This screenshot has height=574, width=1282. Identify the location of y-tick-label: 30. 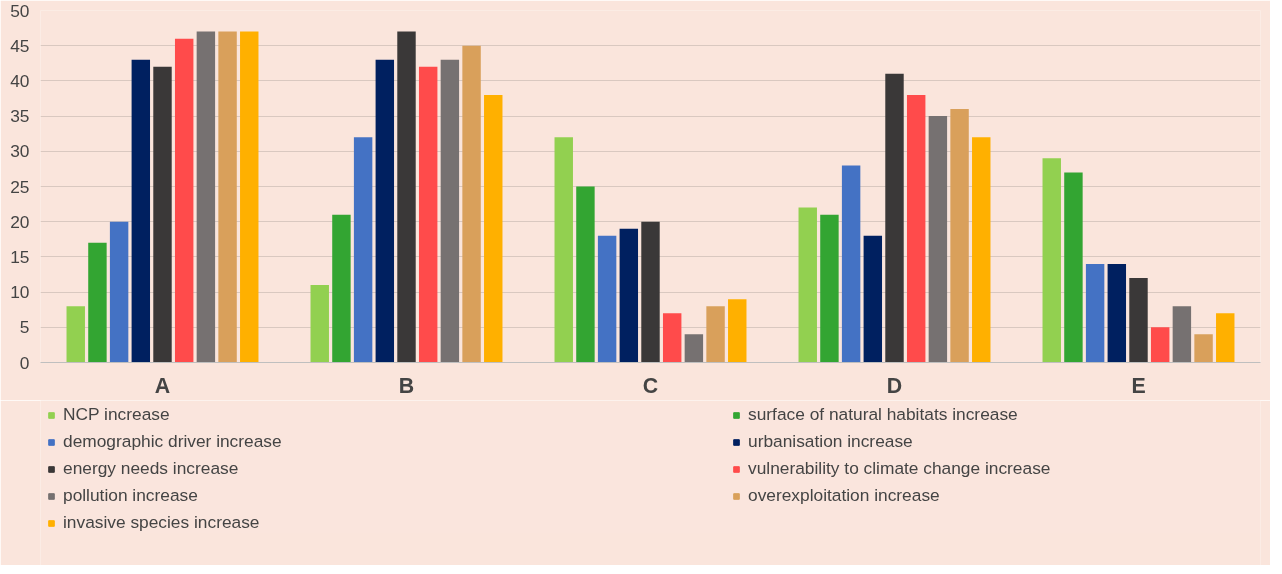
(20, 151).